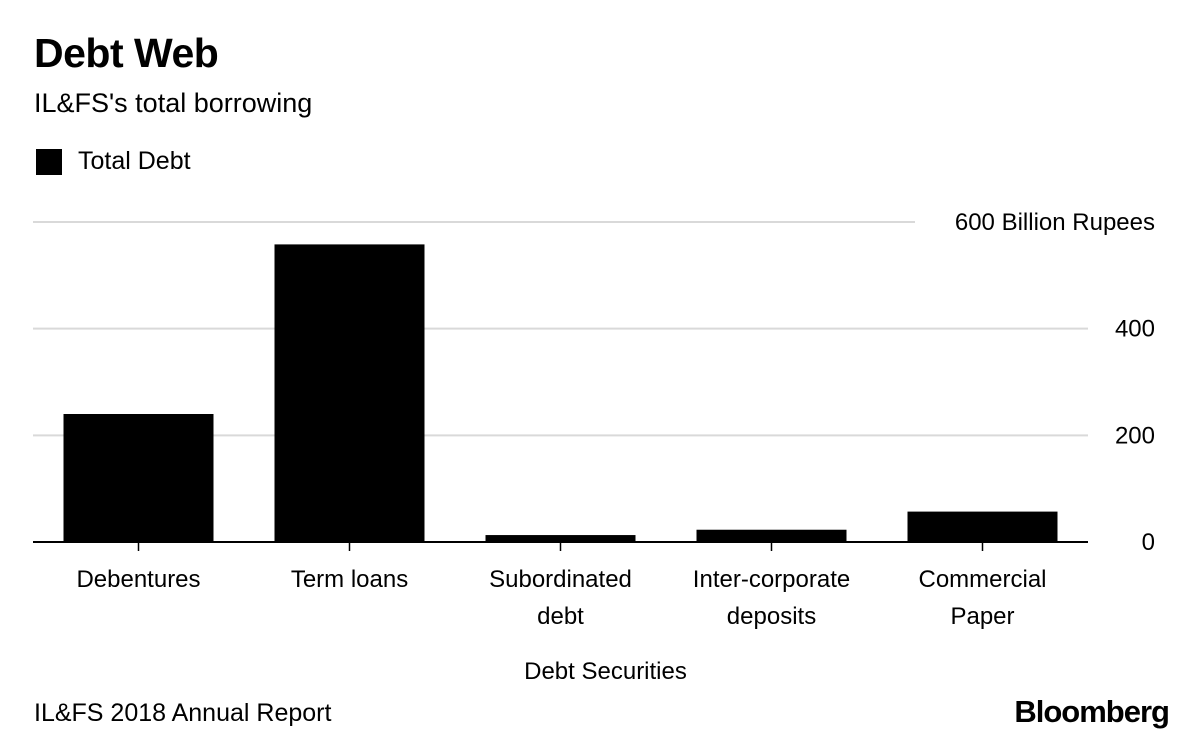 Image resolution: width=1200 pixels, height=744 pixels. What do you see at coordinates (1092, 711) in the screenshot?
I see `bloomberg-logo: Bloomberg` at bounding box center [1092, 711].